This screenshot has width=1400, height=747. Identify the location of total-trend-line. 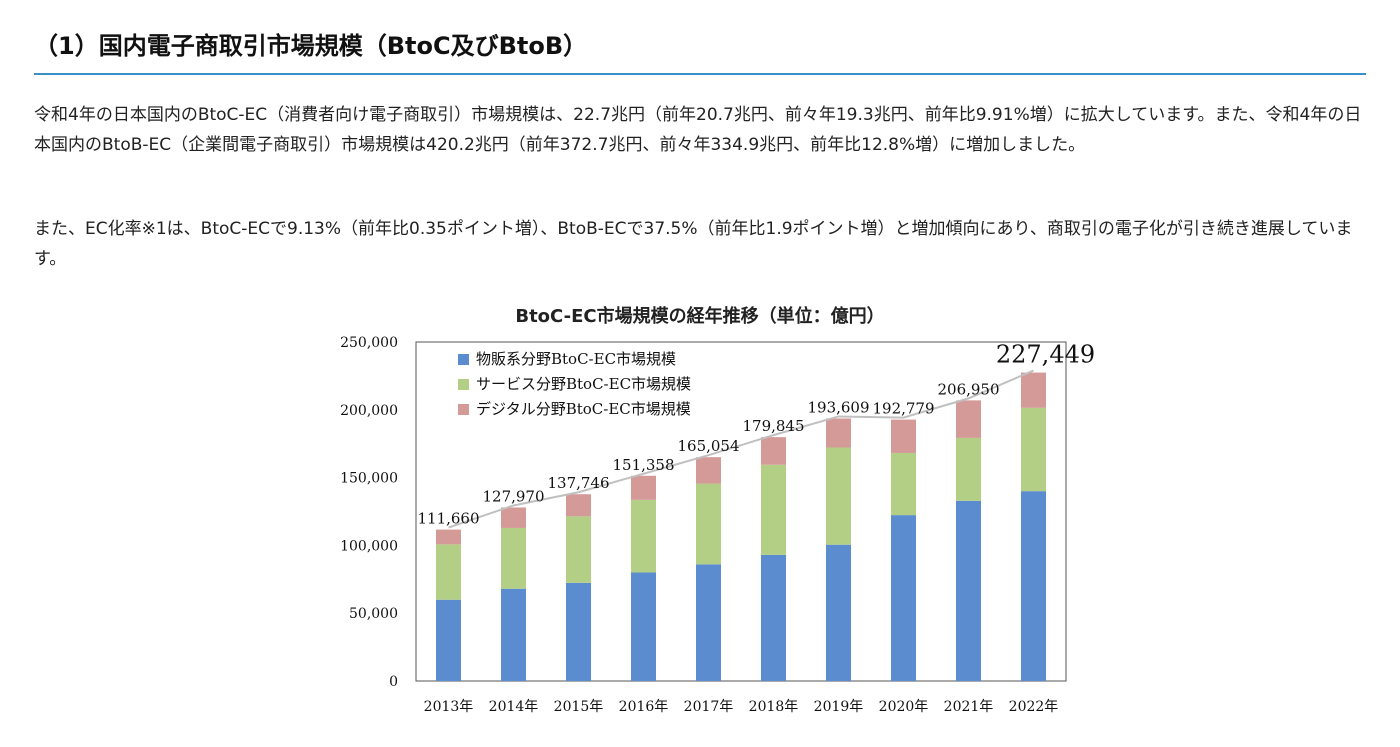
(741, 449).